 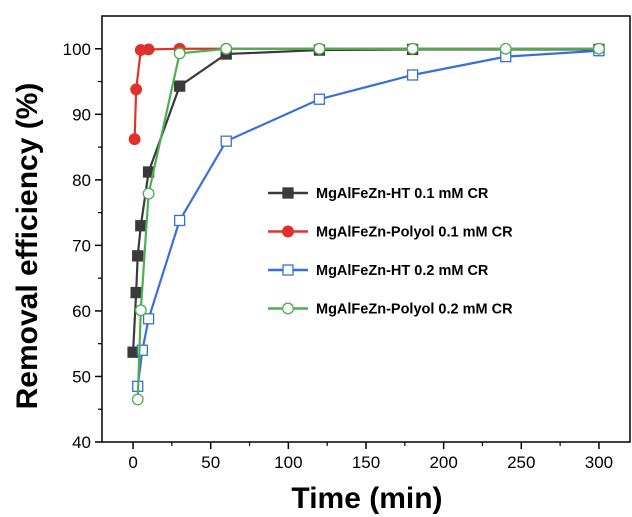 I want to click on x-tick-label: 200, so click(x=443, y=462).